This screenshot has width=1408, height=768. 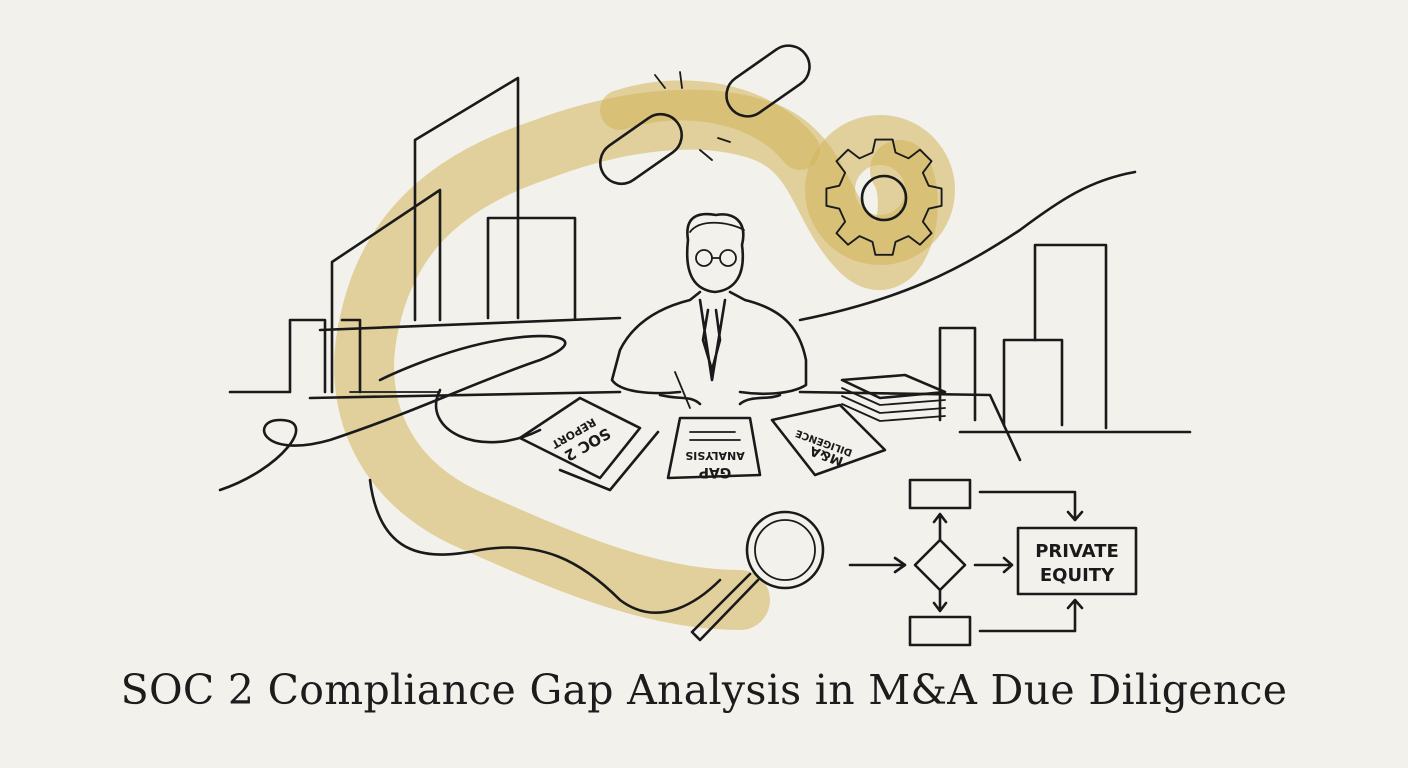 What do you see at coordinates (757, 576) in the screenshot?
I see `magnifying-glass-icon` at bounding box center [757, 576].